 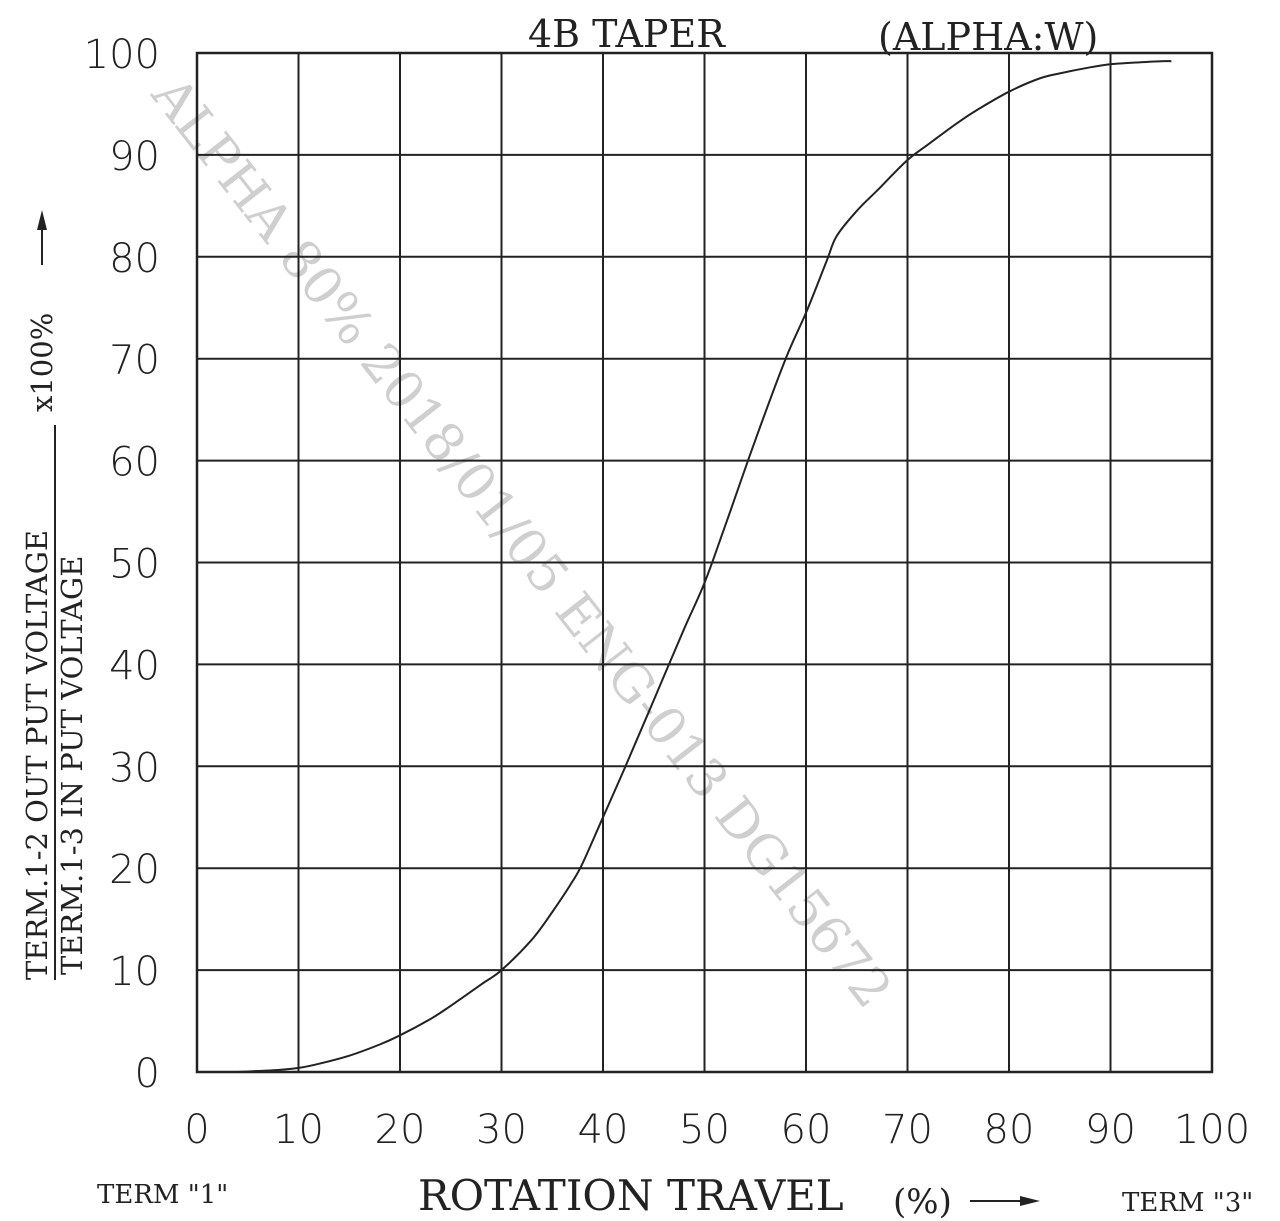 I want to click on y-tick-label: 90, so click(x=134, y=157).